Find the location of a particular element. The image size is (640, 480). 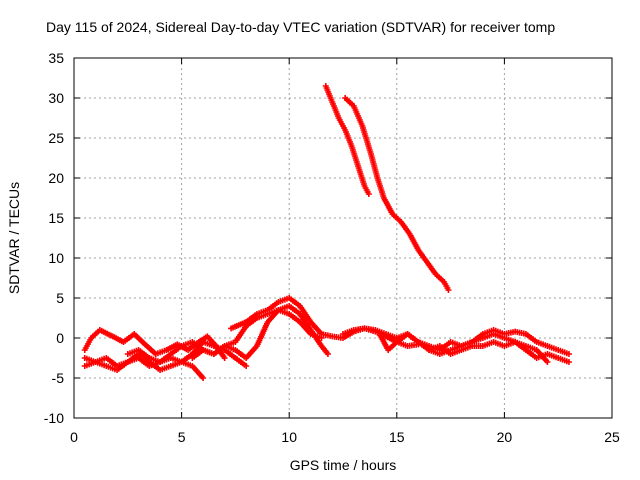

y-tick-label: -10 is located at coordinates (54, 418).